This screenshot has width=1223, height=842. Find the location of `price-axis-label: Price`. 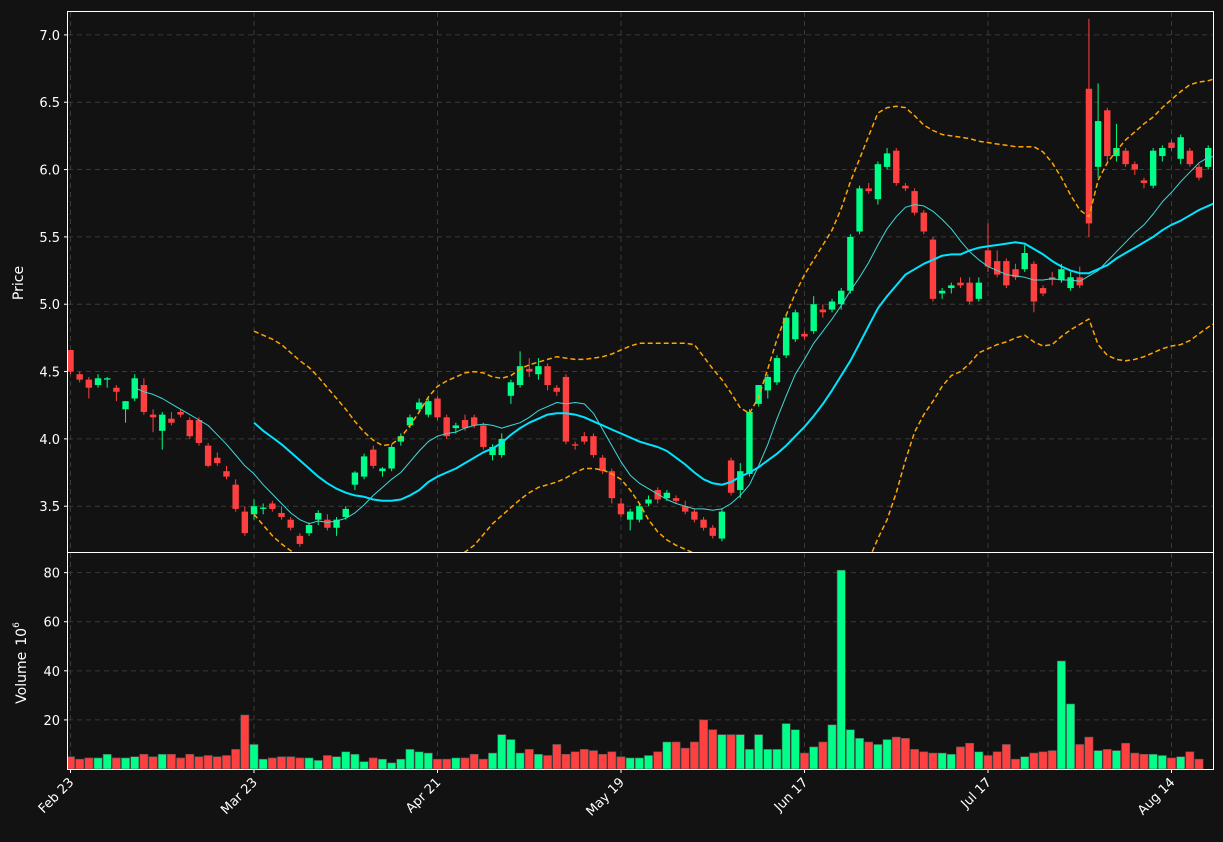

price-axis-label: Price is located at coordinates (19, 283).